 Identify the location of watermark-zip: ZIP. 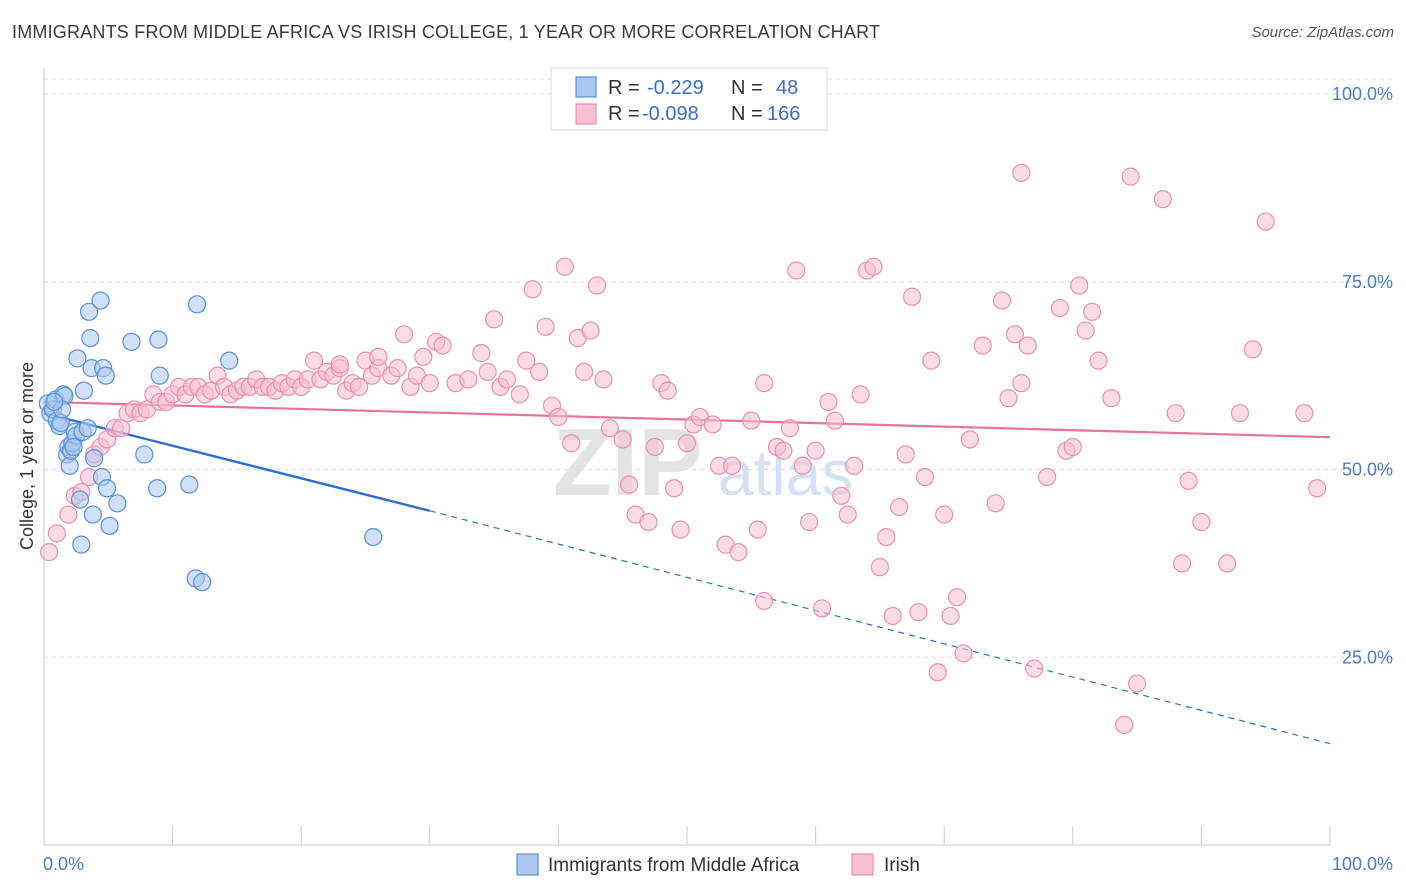
(627, 462).